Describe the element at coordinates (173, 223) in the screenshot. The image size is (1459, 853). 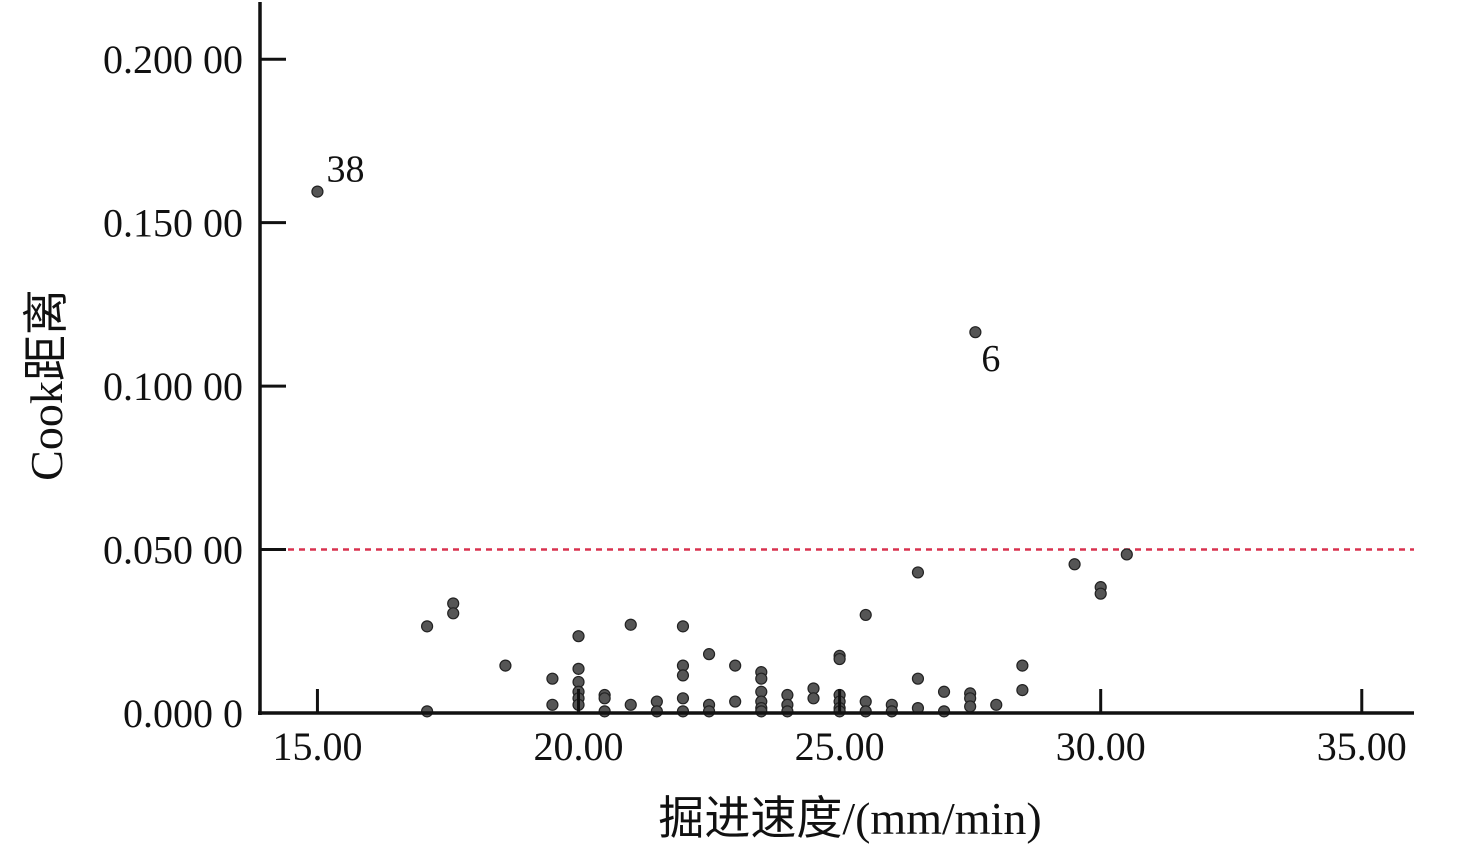
I see `y-tick-label: 0.150 00` at that location.